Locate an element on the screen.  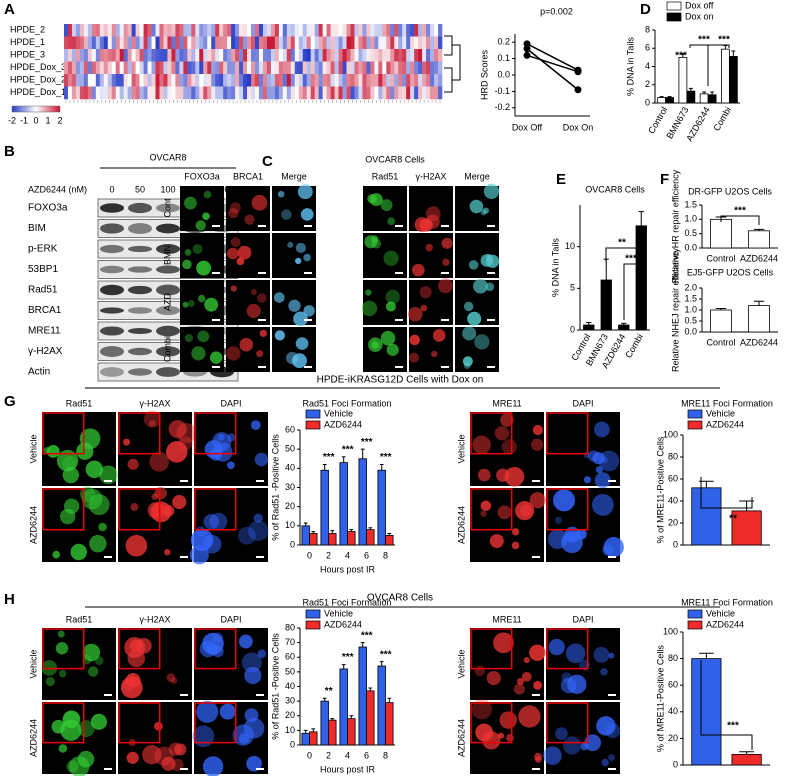
y-tick-label: 0.0 is located at coordinates (690, 247).